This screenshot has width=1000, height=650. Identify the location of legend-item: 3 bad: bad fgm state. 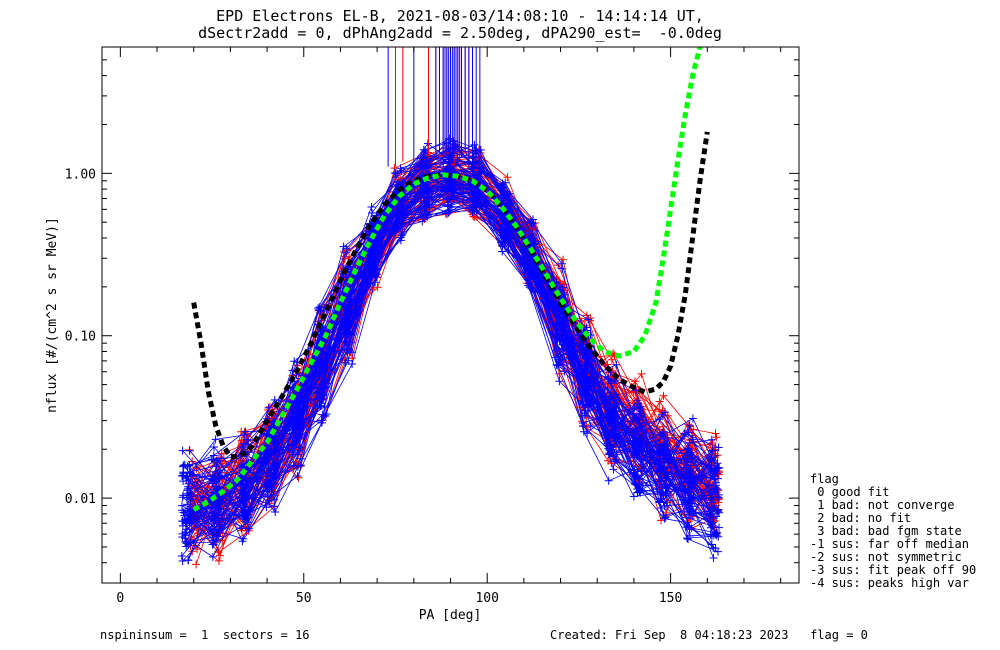
(886, 531).